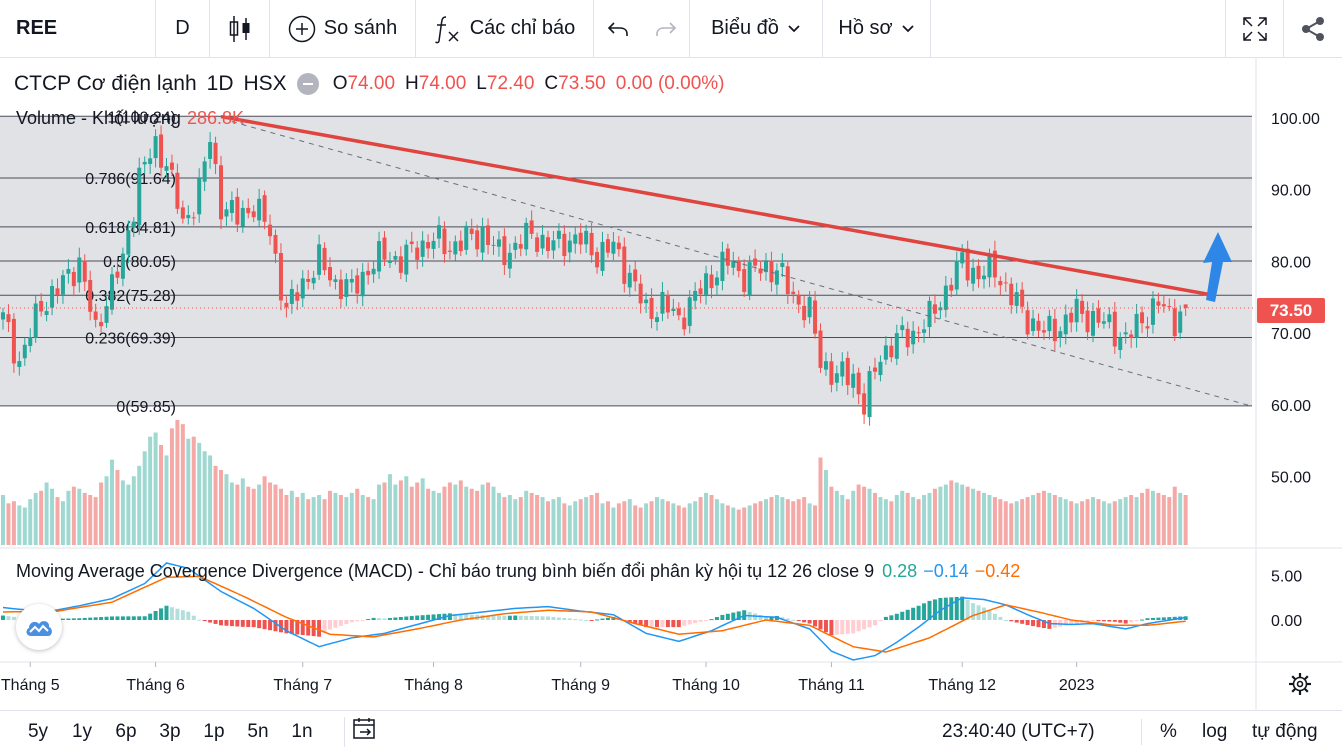 This screenshot has height=753, width=1342. What do you see at coordinates (1300, 684) in the screenshot?
I see `settings-gear-icon` at bounding box center [1300, 684].